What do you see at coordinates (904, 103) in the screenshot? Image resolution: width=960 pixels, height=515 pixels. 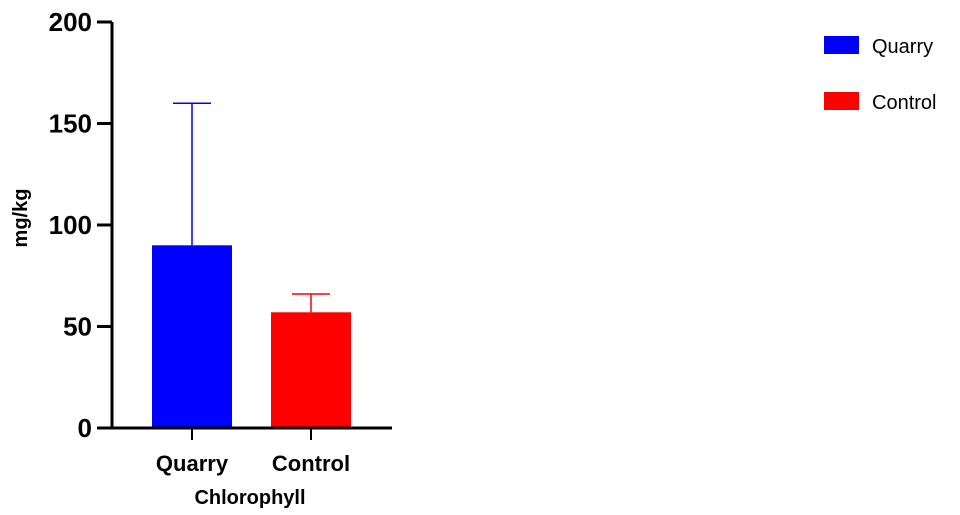 I see `legend-label-control: Control` at bounding box center [904, 103].